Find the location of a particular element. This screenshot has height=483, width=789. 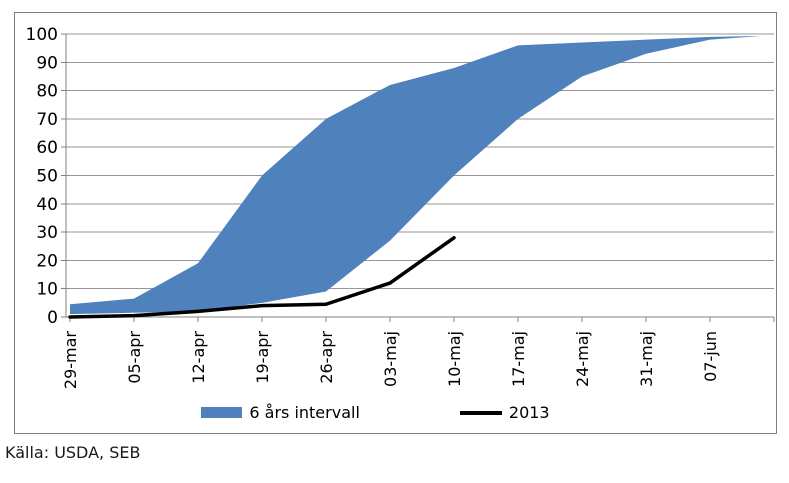

legend: 6 års intervall 2013 is located at coordinates (378, 412).